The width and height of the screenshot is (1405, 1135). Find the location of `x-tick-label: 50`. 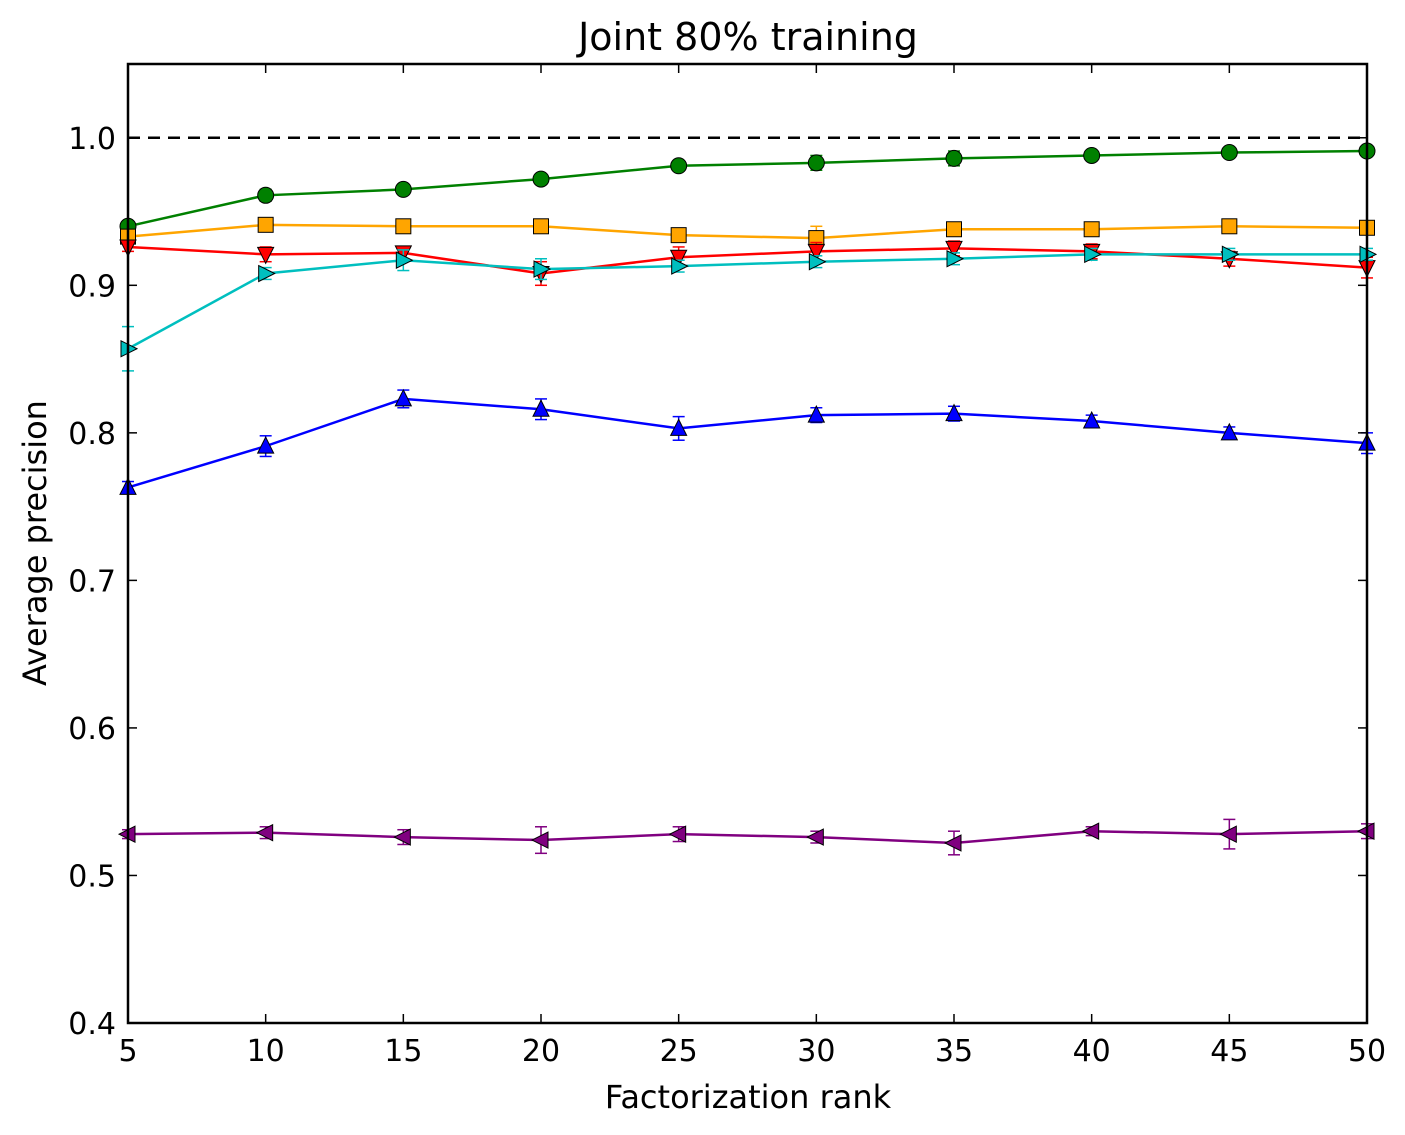

x-tick-label: 50 is located at coordinates (1367, 1051).